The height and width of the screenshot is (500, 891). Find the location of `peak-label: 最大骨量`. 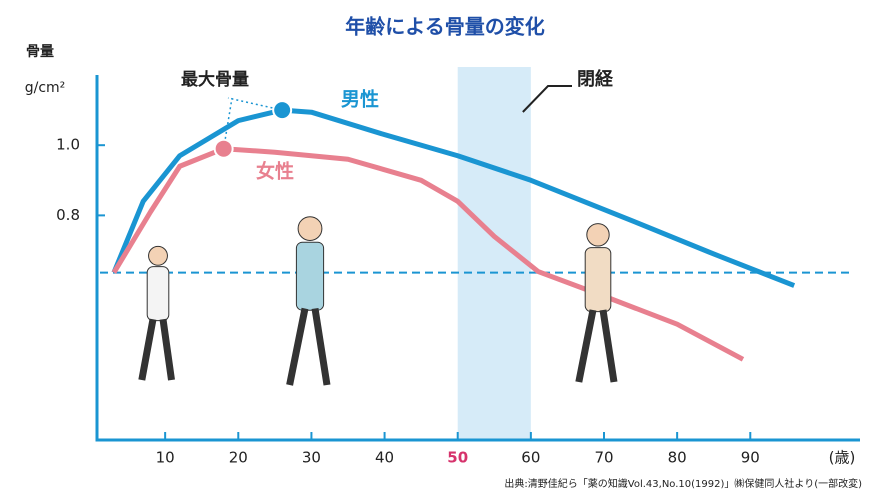

peak-label: 最大骨量 is located at coordinates (215, 79).